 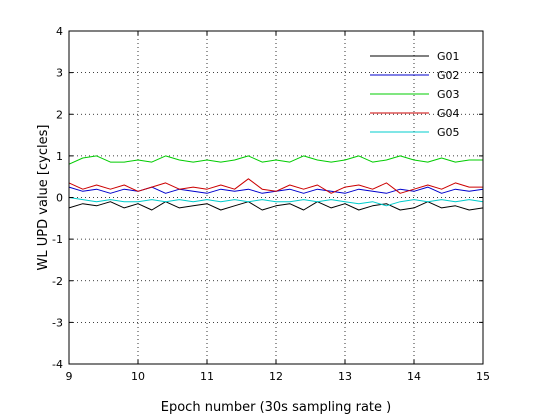 I want to click on y-tick-label: 2, so click(x=59, y=114).